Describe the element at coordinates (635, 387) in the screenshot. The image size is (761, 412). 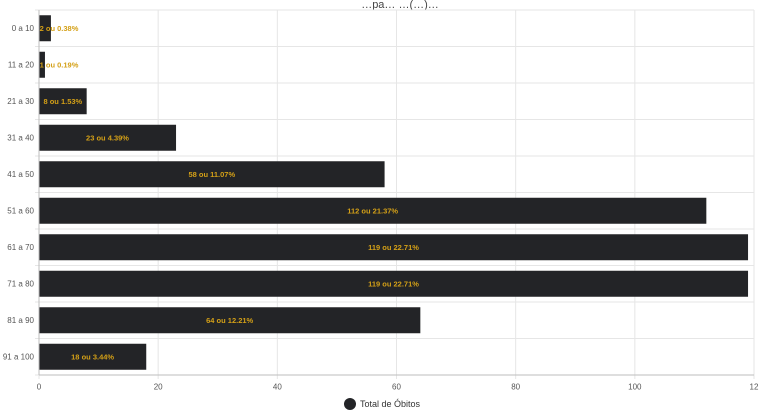
I see `x-tick-label: 100` at that location.